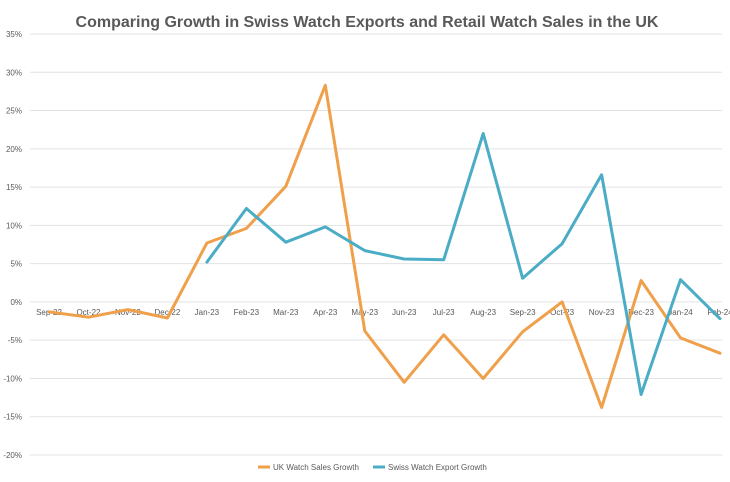 This screenshot has width=730, height=482. What do you see at coordinates (602, 312) in the screenshot?
I see `x-tick-label: Nov-23` at bounding box center [602, 312].